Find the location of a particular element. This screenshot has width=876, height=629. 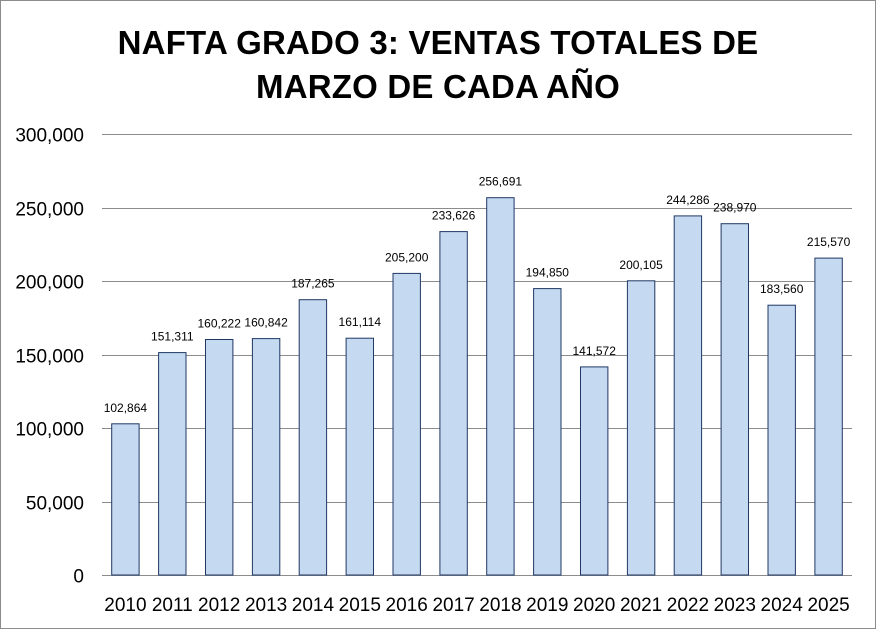

x-tick-label-2011: 2011 is located at coordinates (172, 605).